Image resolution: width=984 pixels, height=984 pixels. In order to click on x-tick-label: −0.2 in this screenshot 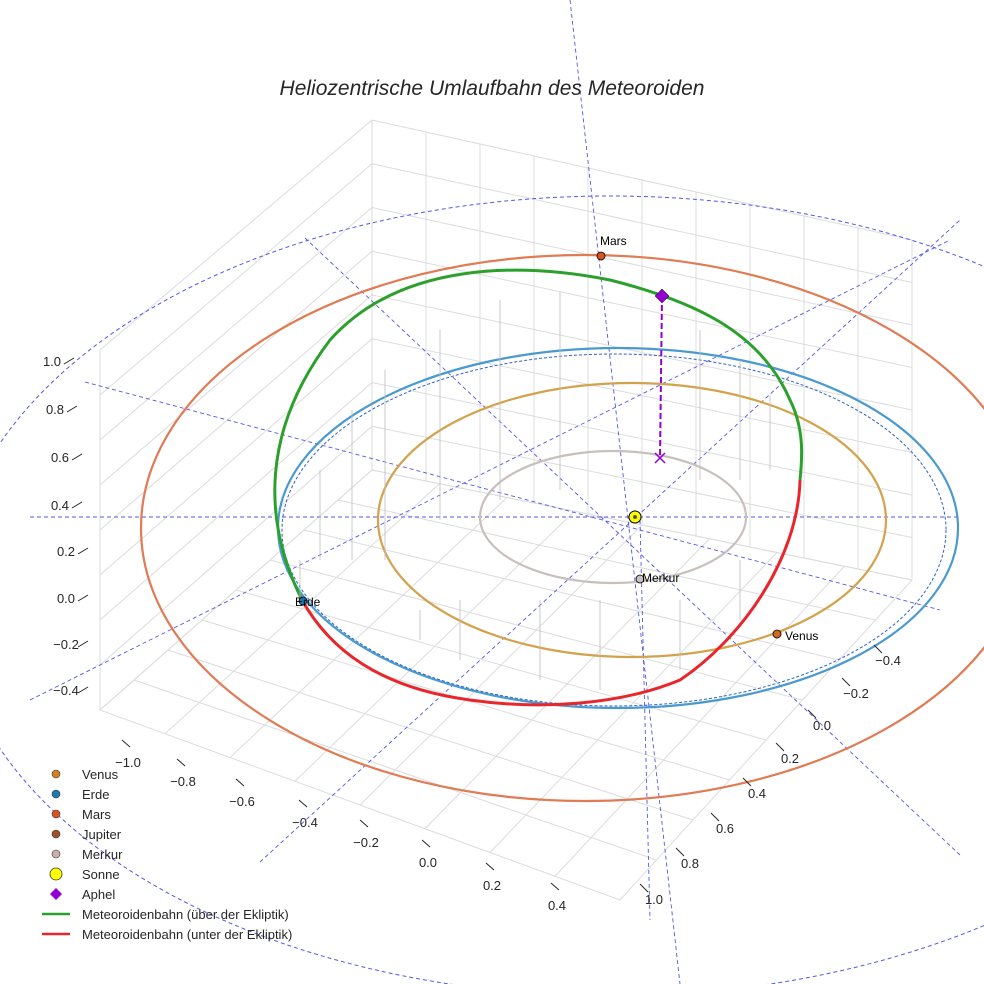, I will do `click(366, 842)`.